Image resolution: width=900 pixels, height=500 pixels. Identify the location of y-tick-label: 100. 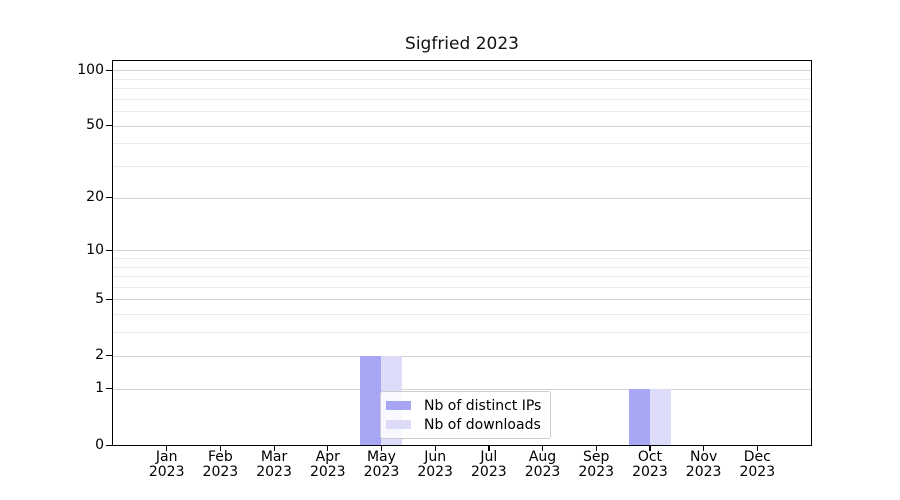
(90, 69).